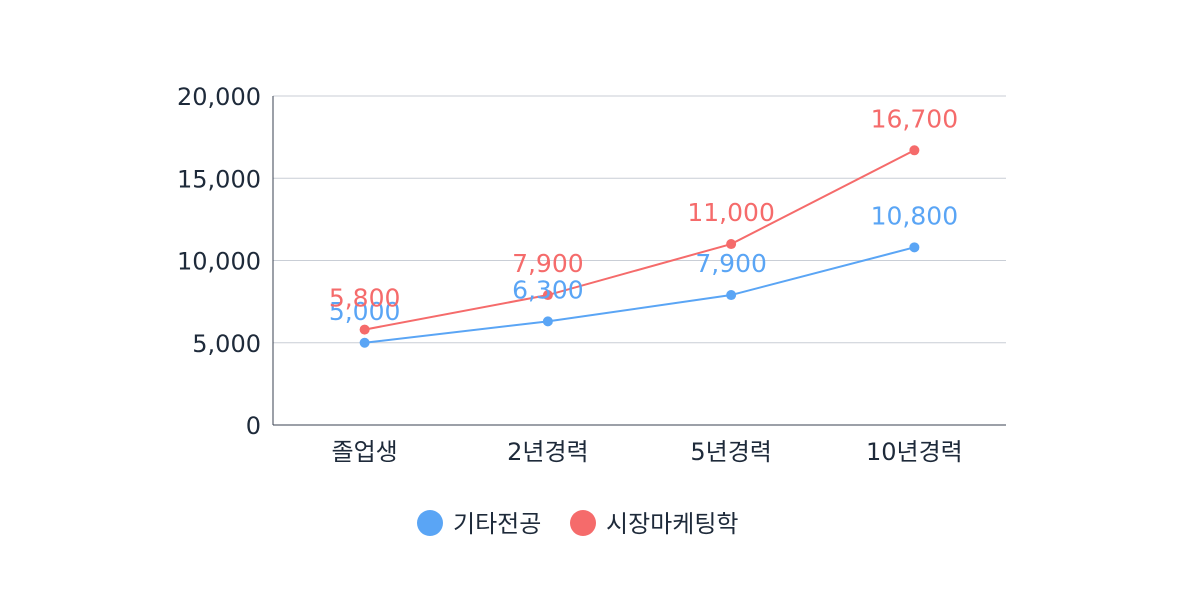  What do you see at coordinates (497, 524) in the screenshot?
I see `legend-label: 기타전공` at bounding box center [497, 524].